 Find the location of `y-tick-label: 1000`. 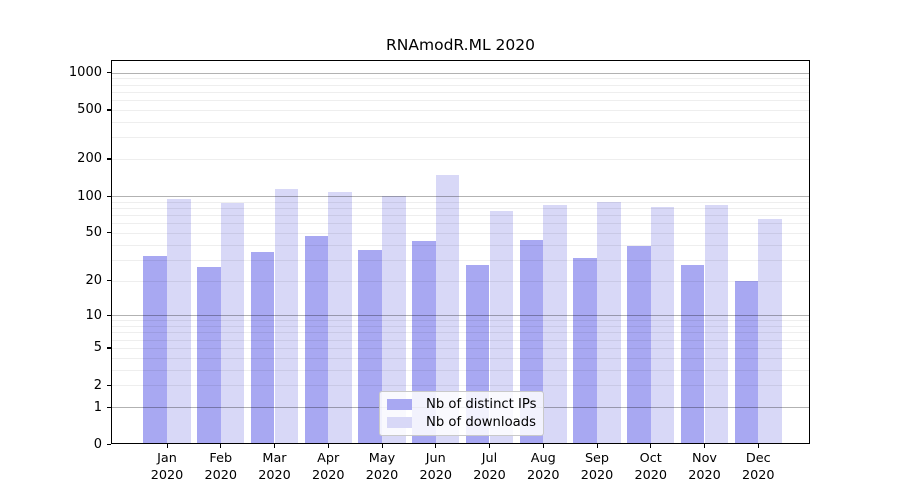

y-tick-label: 1000 is located at coordinates (85, 73).